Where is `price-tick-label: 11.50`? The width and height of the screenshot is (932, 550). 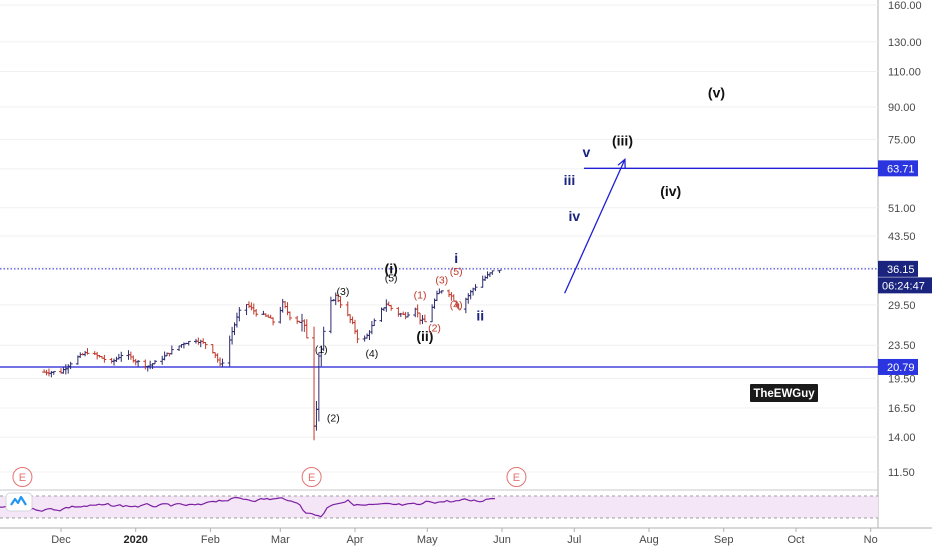 price-tick-label: 11.50 is located at coordinates (901, 473).